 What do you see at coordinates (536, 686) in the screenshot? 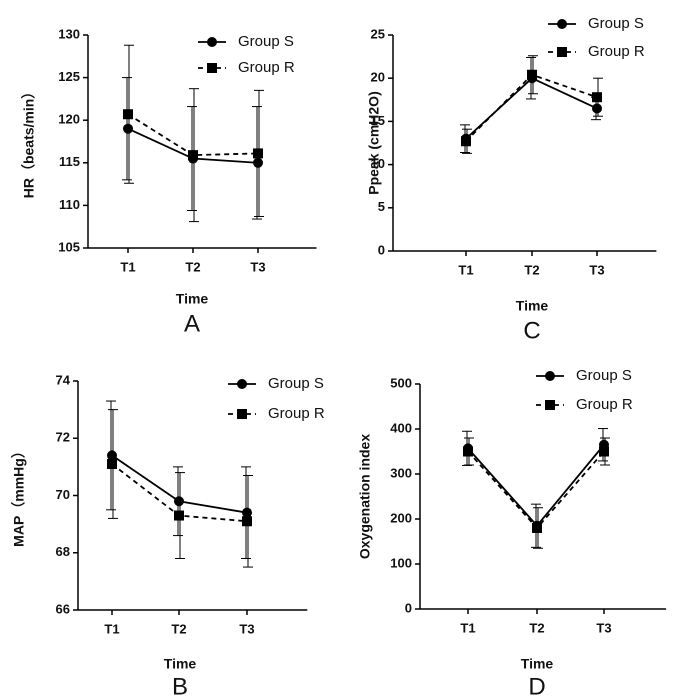
I see `panel-label: D` at bounding box center [536, 686].